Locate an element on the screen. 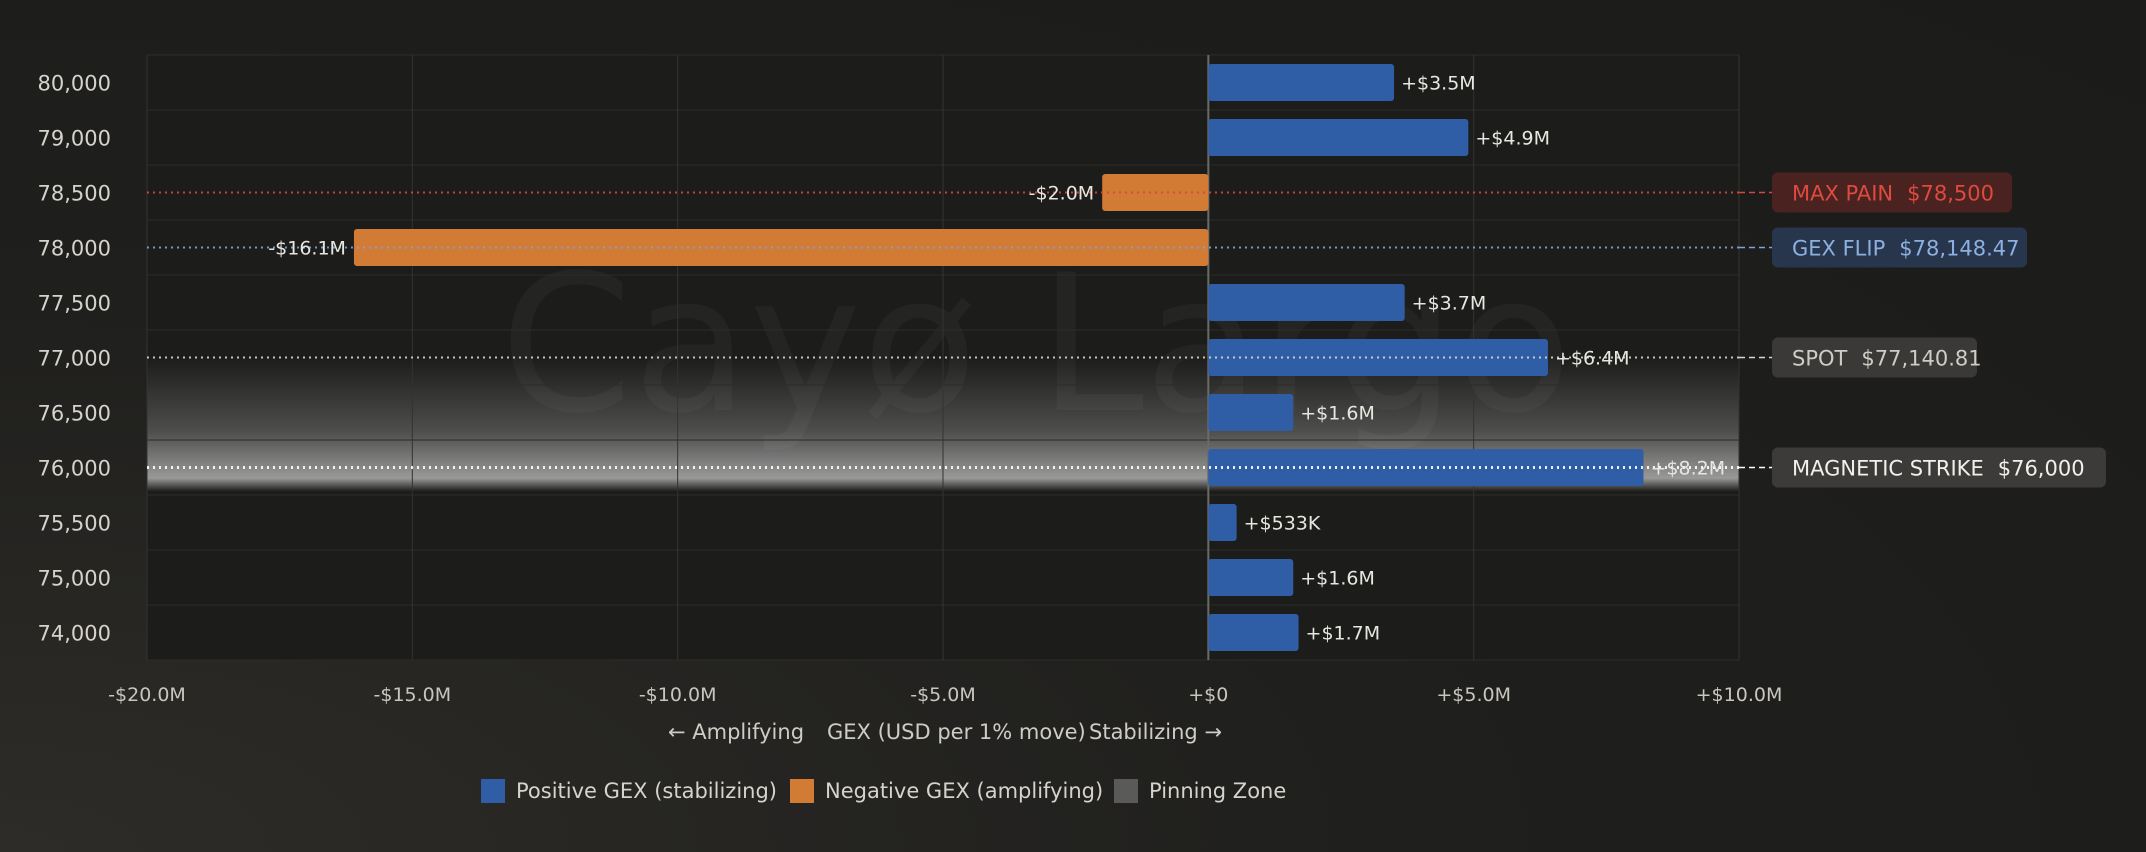  marker-label: GEX FLIP is located at coordinates (1838, 249).